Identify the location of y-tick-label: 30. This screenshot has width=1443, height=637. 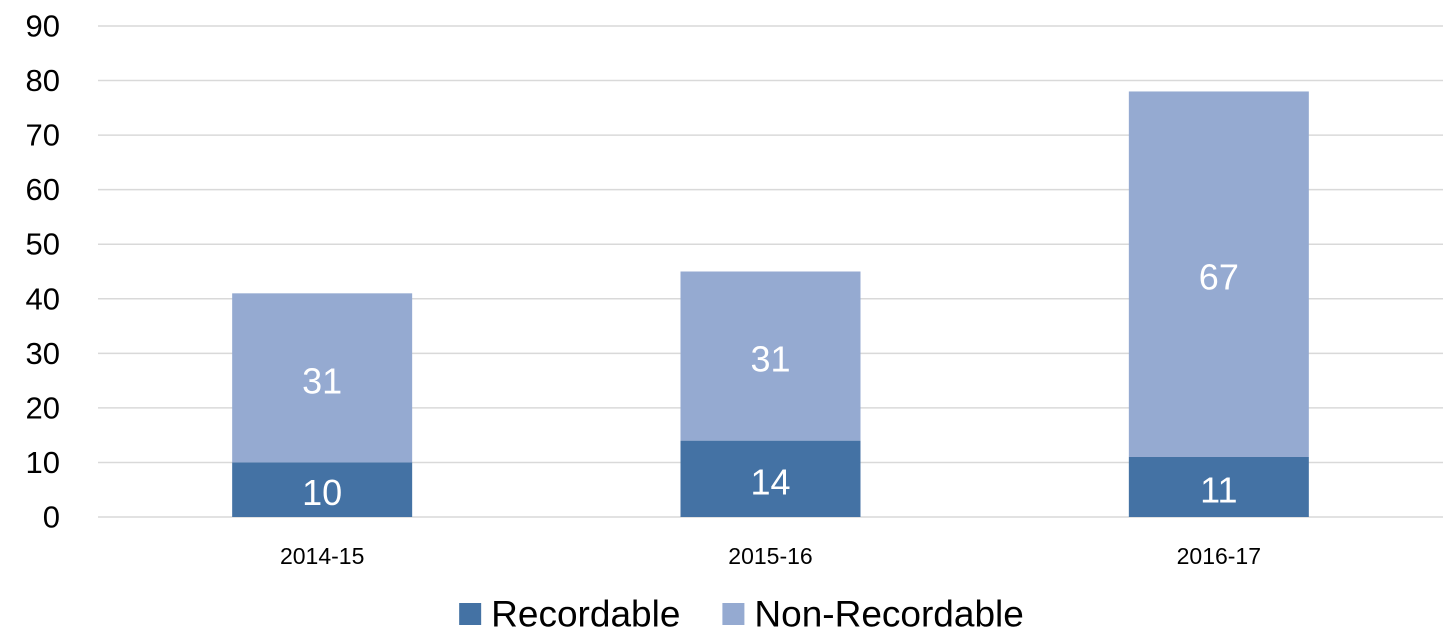
(43, 353).